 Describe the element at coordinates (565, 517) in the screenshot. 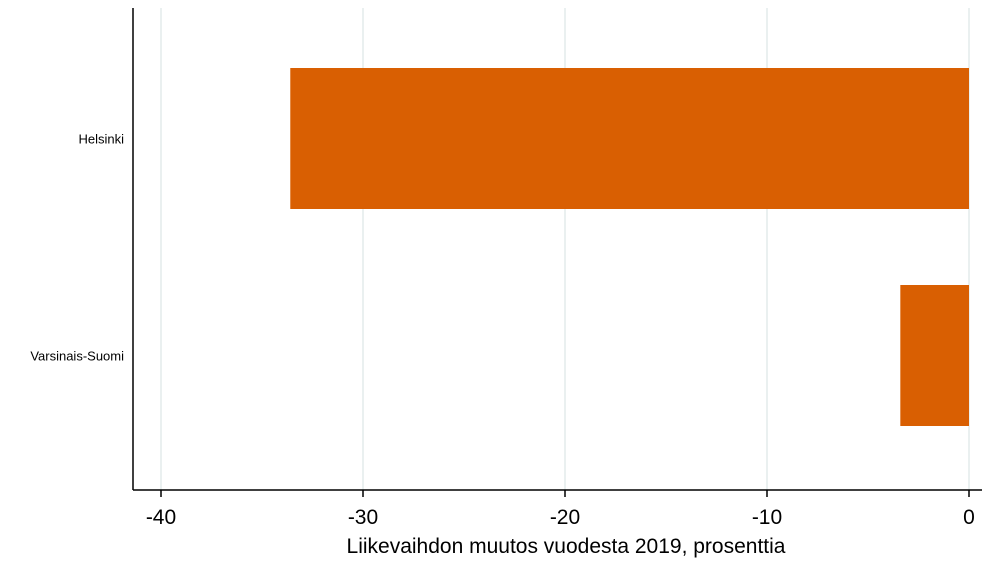

I see `x-tick-label: -20` at that location.